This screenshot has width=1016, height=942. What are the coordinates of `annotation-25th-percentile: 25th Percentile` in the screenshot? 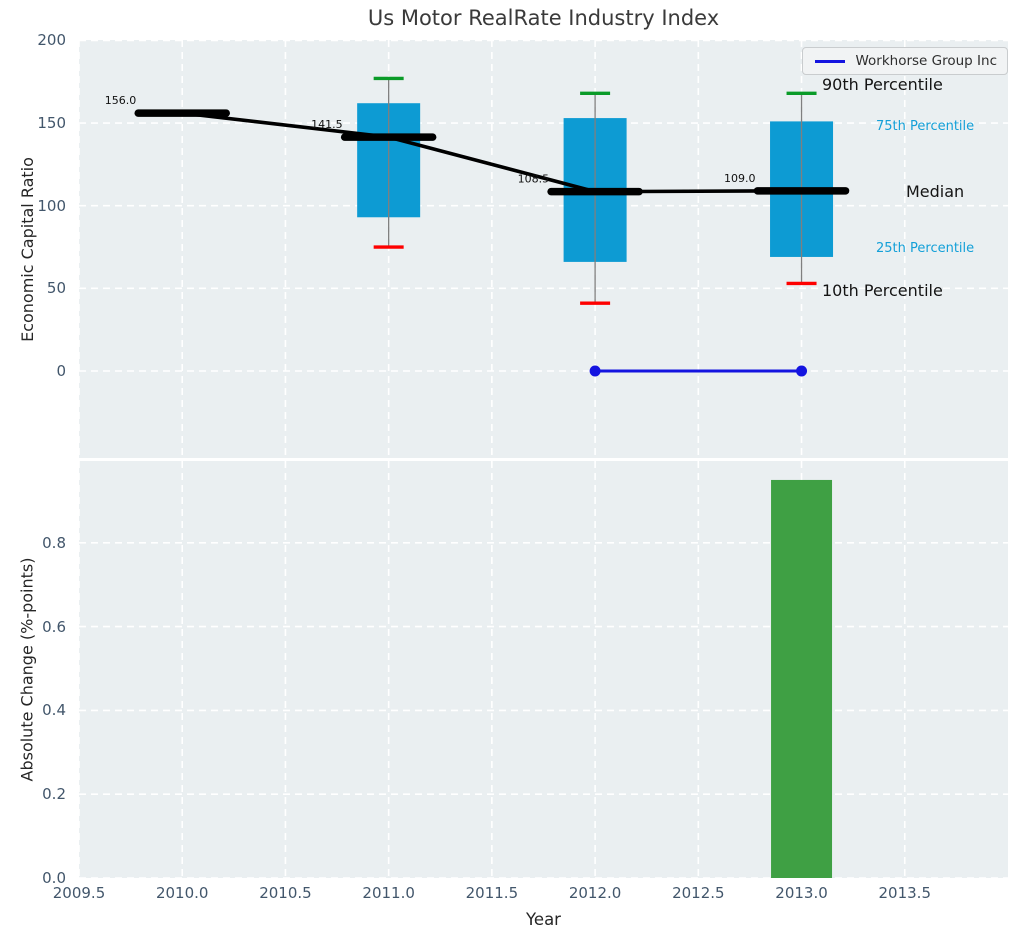 It's located at (925, 248).